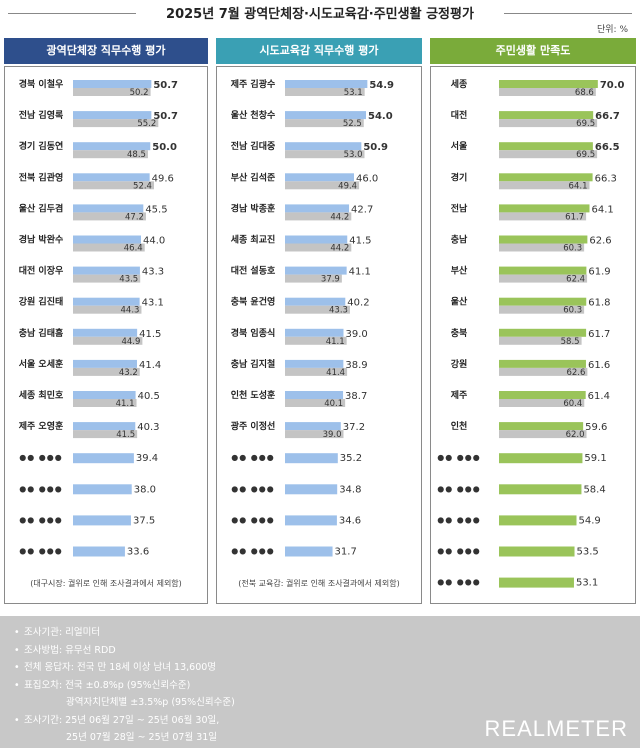 Image resolution: width=640 pixels, height=748 pixels. What do you see at coordinates (125, 435) in the screenshot?
I see `value-label-previous: 41.5` at bounding box center [125, 435].